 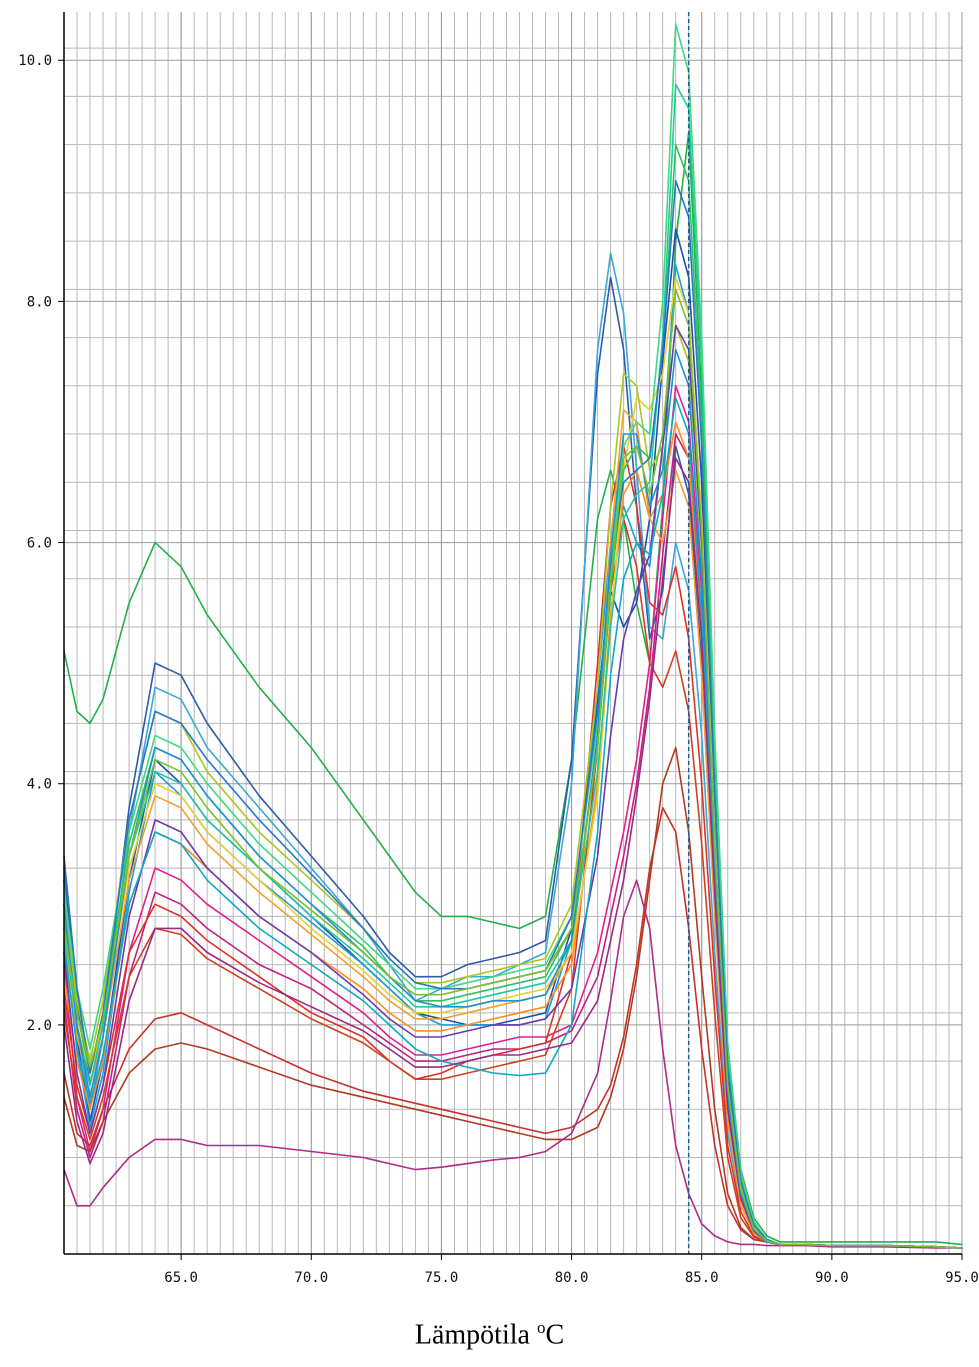 I want to click on y-tick-label: 6.0, so click(x=39, y=544).